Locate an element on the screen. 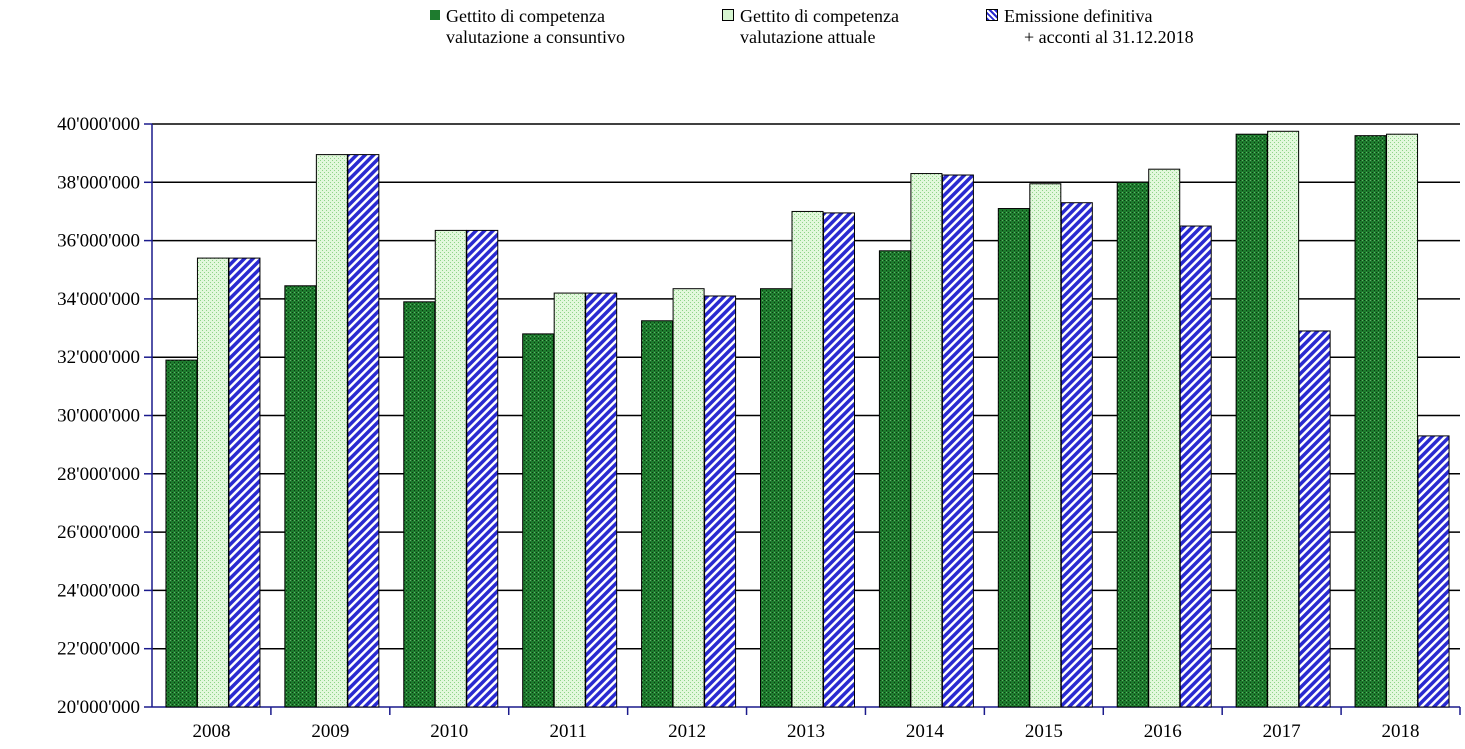 The height and width of the screenshot is (749, 1465). y-tick-label: 28'000'000 is located at coordinates (98, 474).